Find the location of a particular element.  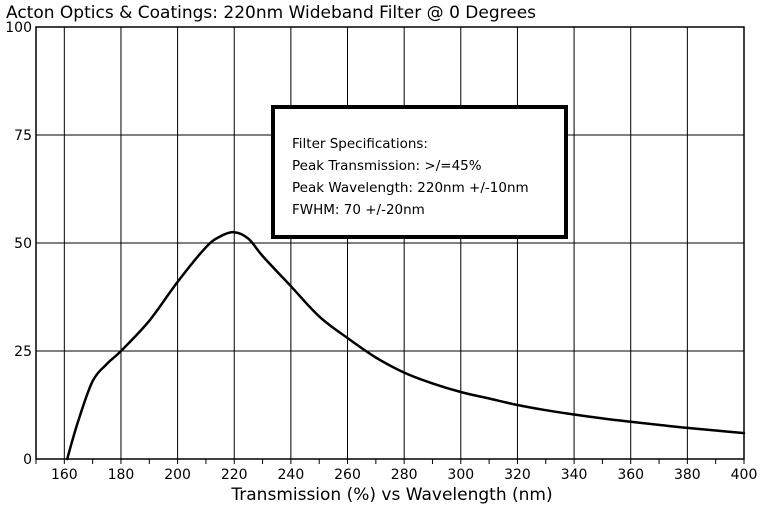

x-tick-label: 200 is located at coordinates (177, 475).